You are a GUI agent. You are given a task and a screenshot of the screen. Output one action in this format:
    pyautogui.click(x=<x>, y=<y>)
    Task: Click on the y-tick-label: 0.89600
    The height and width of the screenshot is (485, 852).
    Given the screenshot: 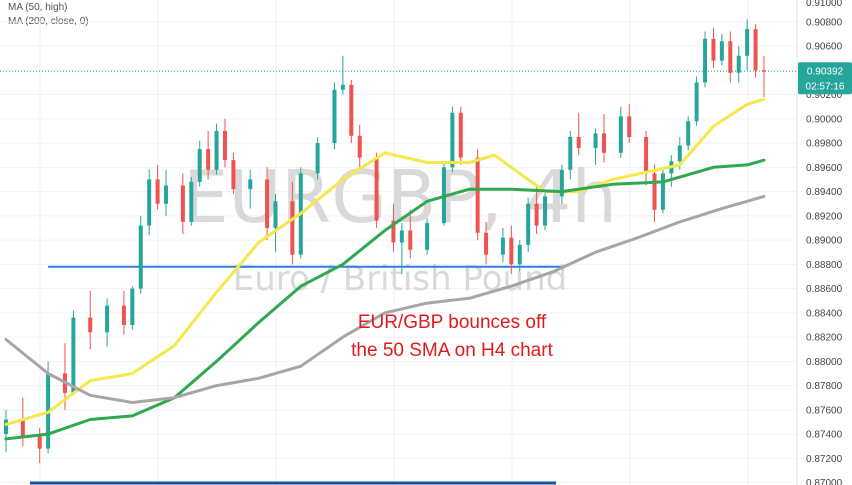 What is the action you would take?
    pyautogui.click(x=824, y=168)
    